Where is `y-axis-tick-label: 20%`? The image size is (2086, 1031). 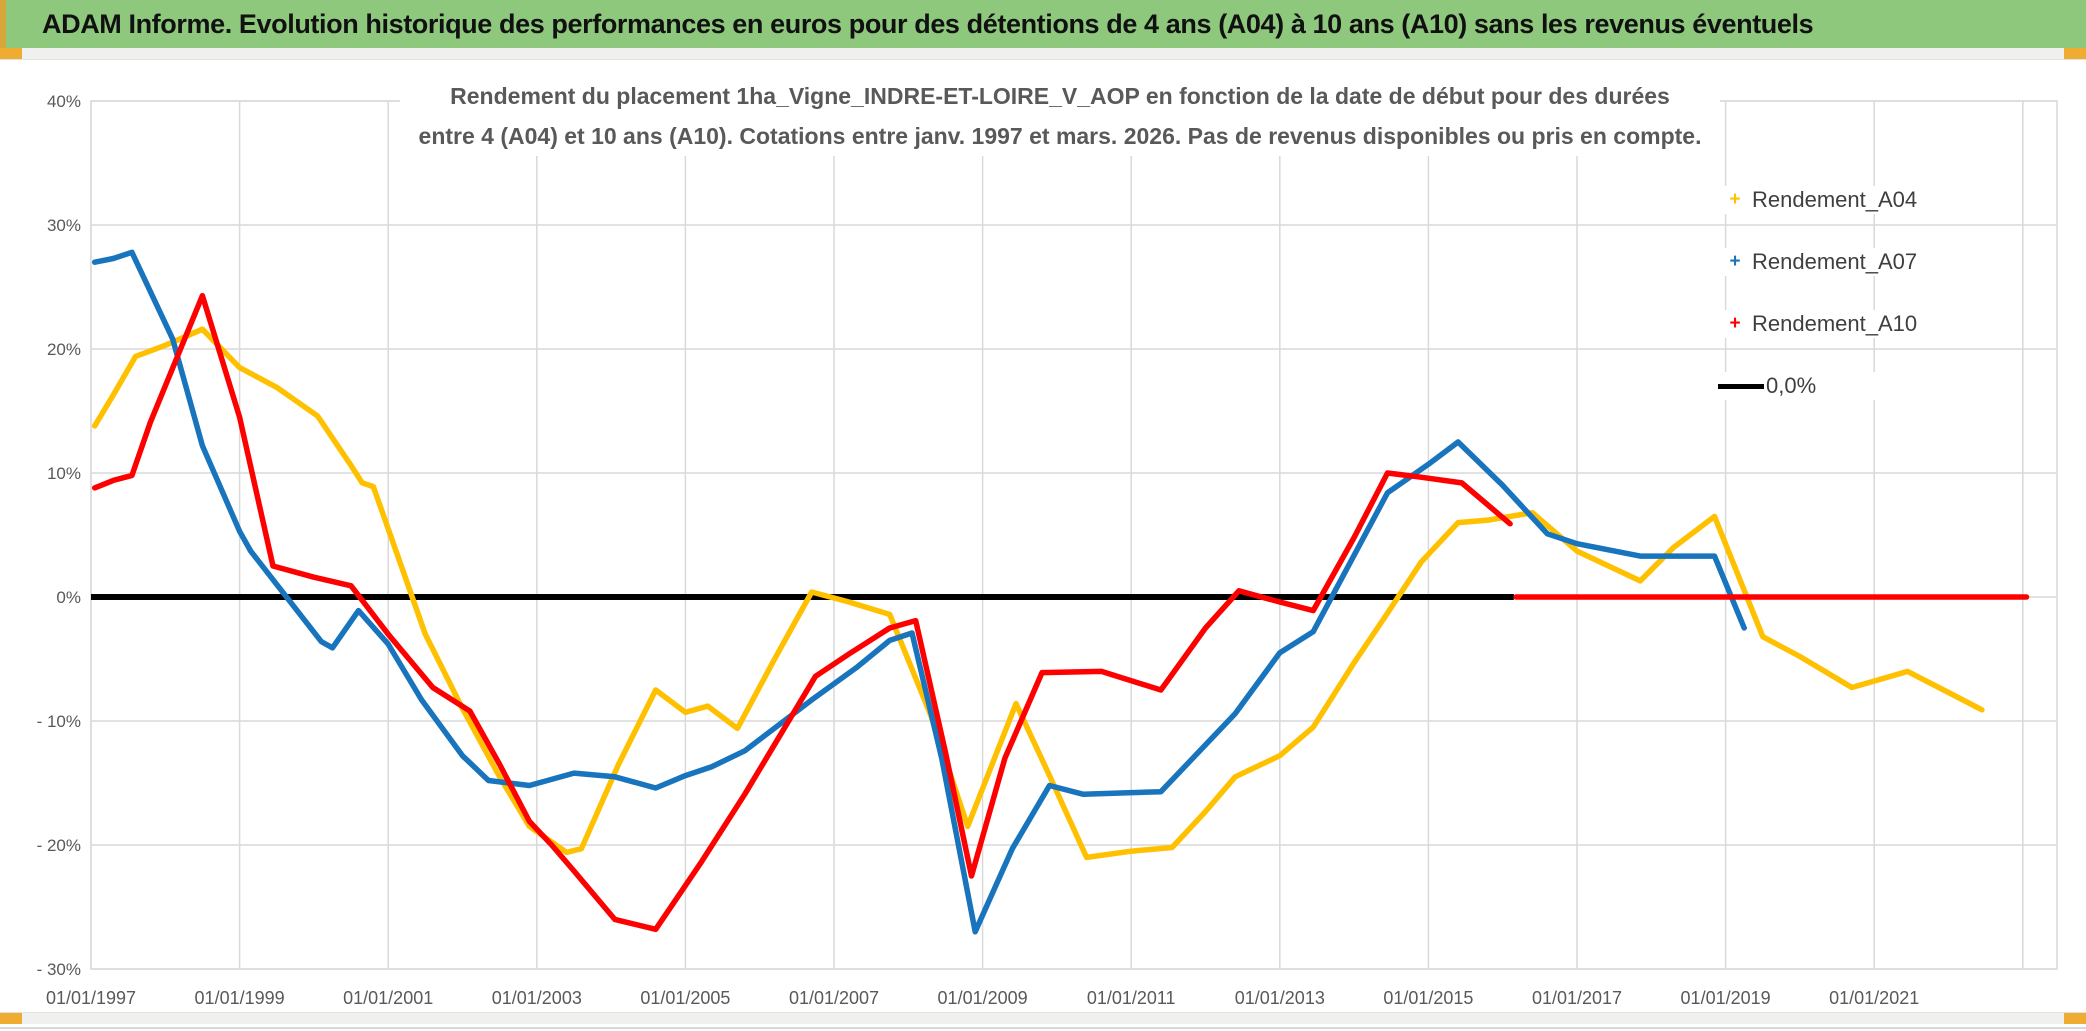
y-axis-tick-label: 20% is located at coordinates (64, 349).